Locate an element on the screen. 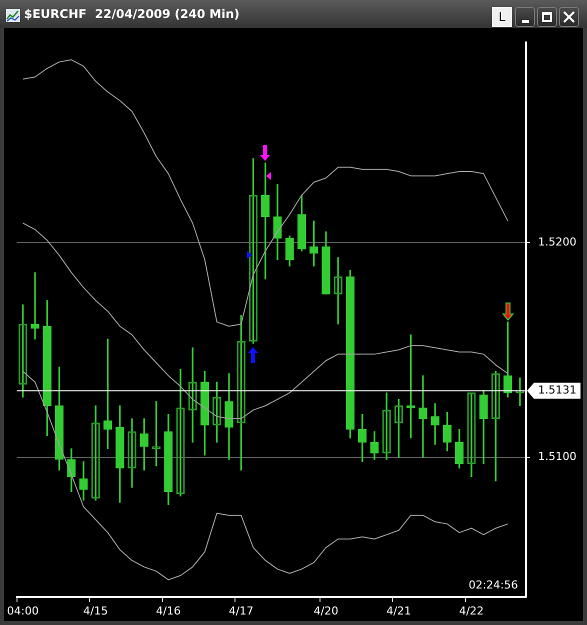  x-tick-label: 4/15 is located at coordinates (95, 611).